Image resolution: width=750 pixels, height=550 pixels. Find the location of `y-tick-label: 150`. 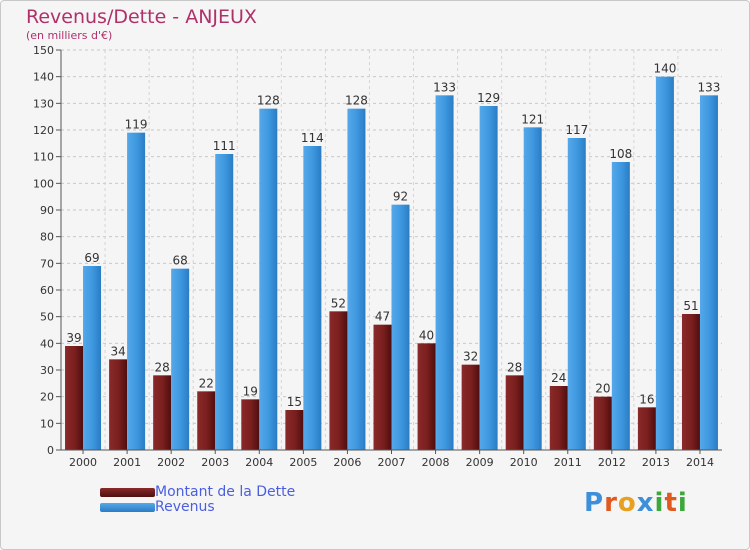

y-tick-label: 150 is located at coordinates (43, 50).